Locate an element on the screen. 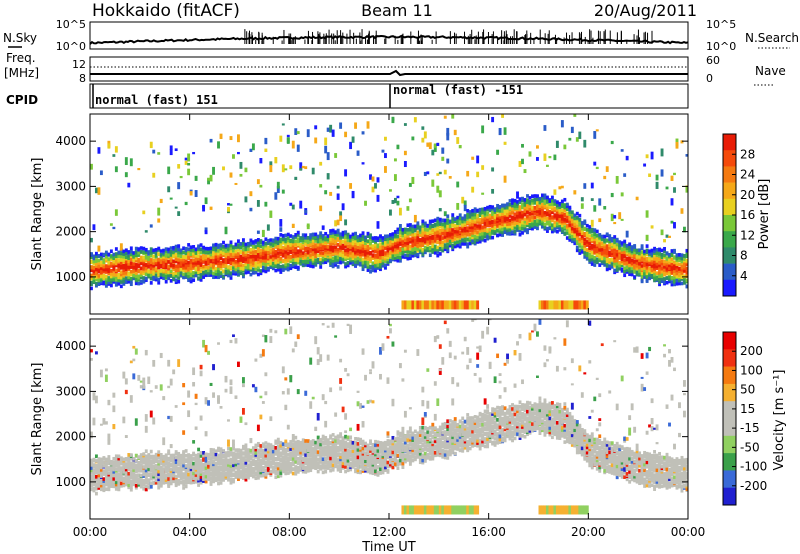  power-colorbar-swatch is located at coordinates (729, 174).